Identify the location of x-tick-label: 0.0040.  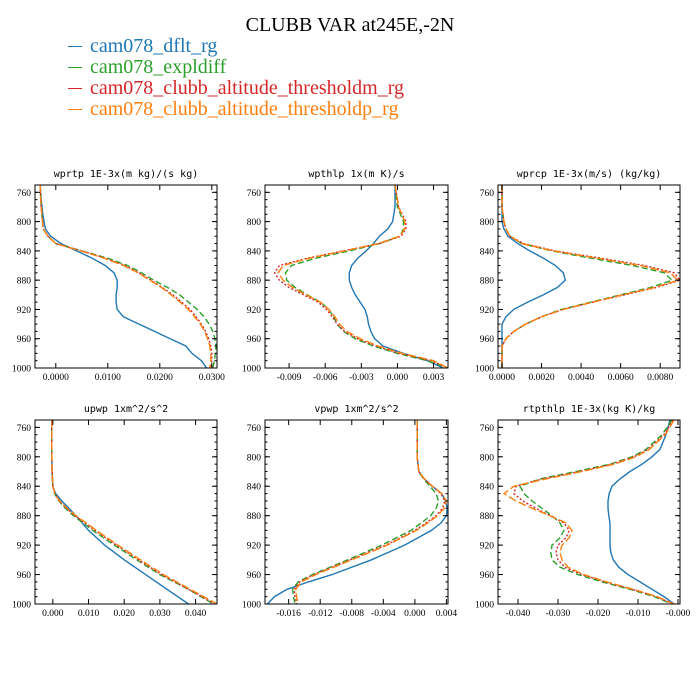
(581, 378).